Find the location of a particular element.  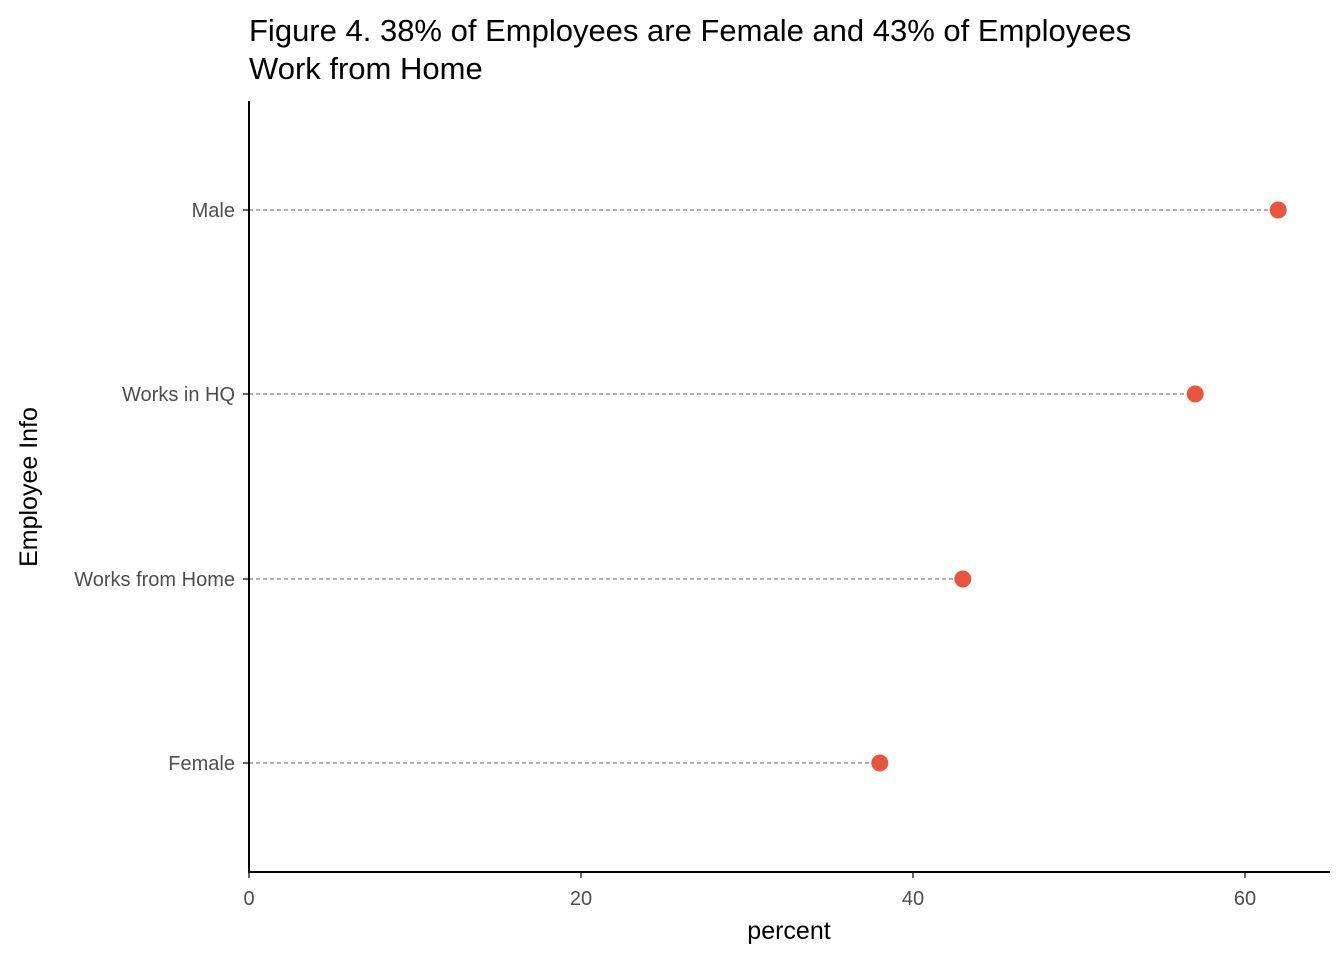

y-tick-label: Works from Home is located at coordinates (154, 580).